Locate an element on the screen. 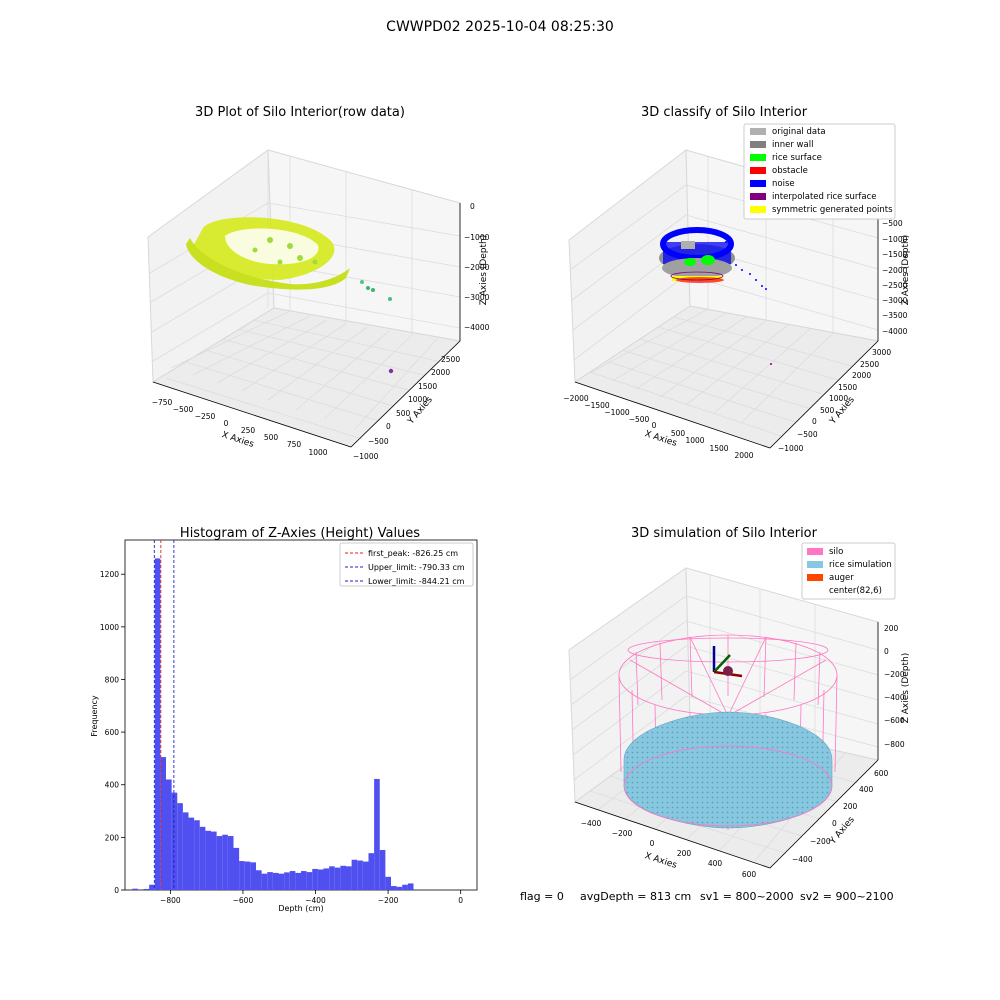 This screenshot has height=1000, width=1000. sim-y-tick: 0 is located at coordinates (834, 823).